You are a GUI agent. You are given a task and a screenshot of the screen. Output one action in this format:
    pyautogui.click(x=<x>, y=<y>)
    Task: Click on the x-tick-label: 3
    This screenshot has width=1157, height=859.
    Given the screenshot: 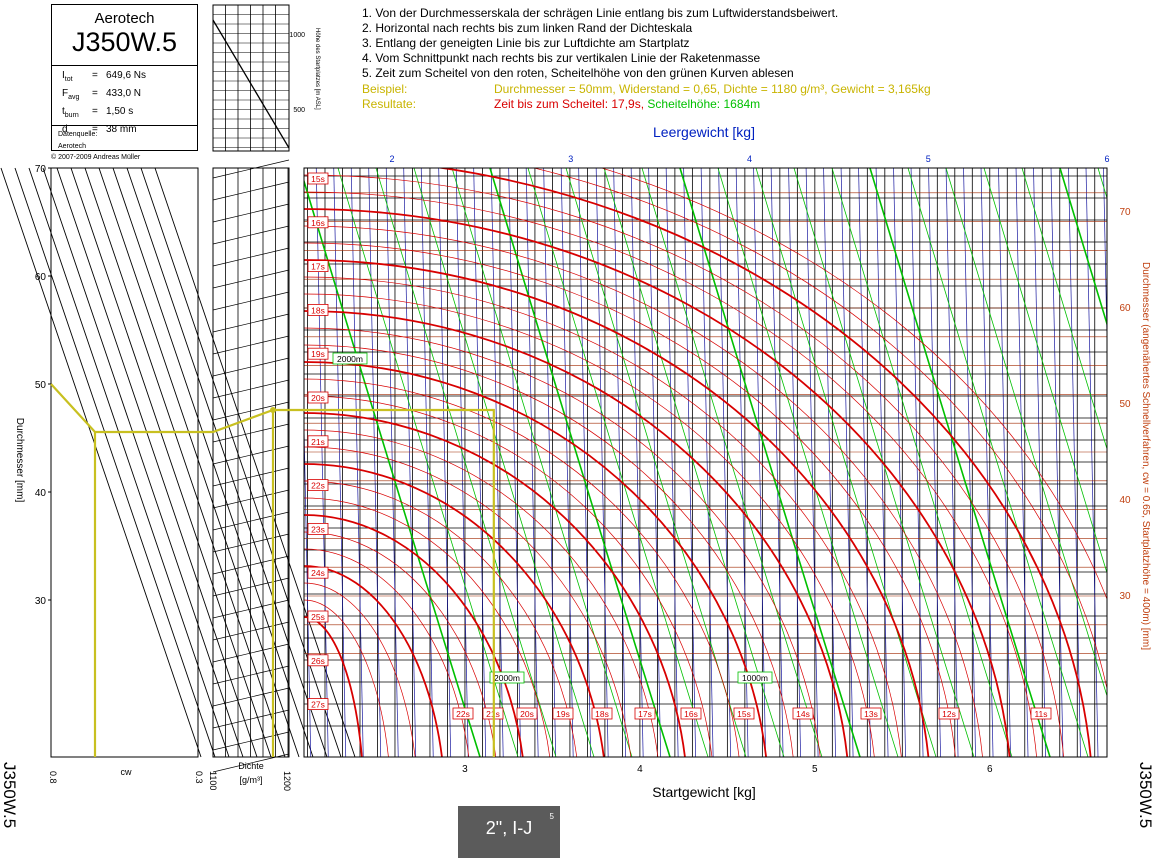 What is the action you would take?
    pyautogui.click(x=465, y=769)
    